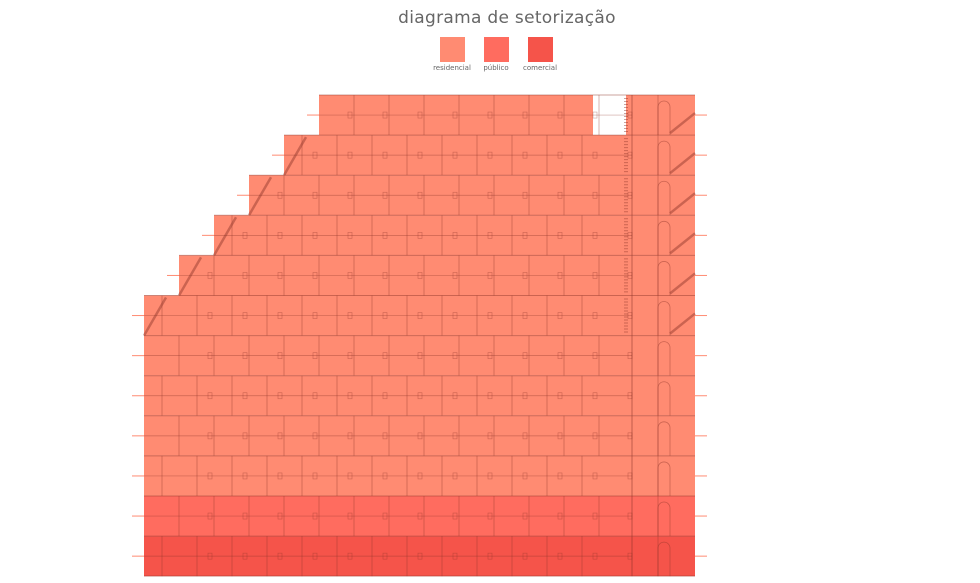 This screenshot has height=583, width=980. What do you see at coordinates (540, 49) in the screenshot?
I see `legend-swatch-comercial` at bounding box center [540, 49].